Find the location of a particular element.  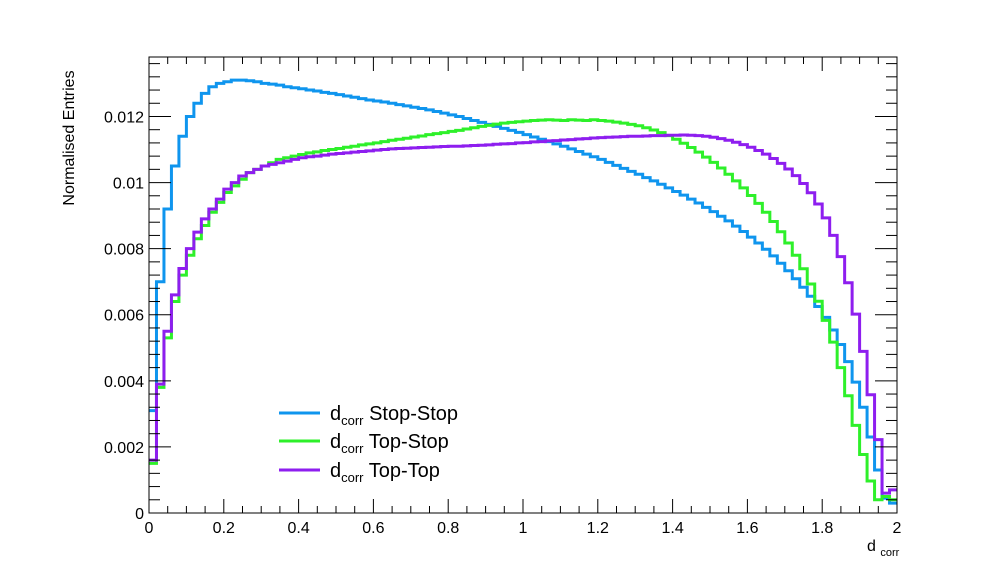

x-tick-label: 1.8 is located at coordinates (822, 528).